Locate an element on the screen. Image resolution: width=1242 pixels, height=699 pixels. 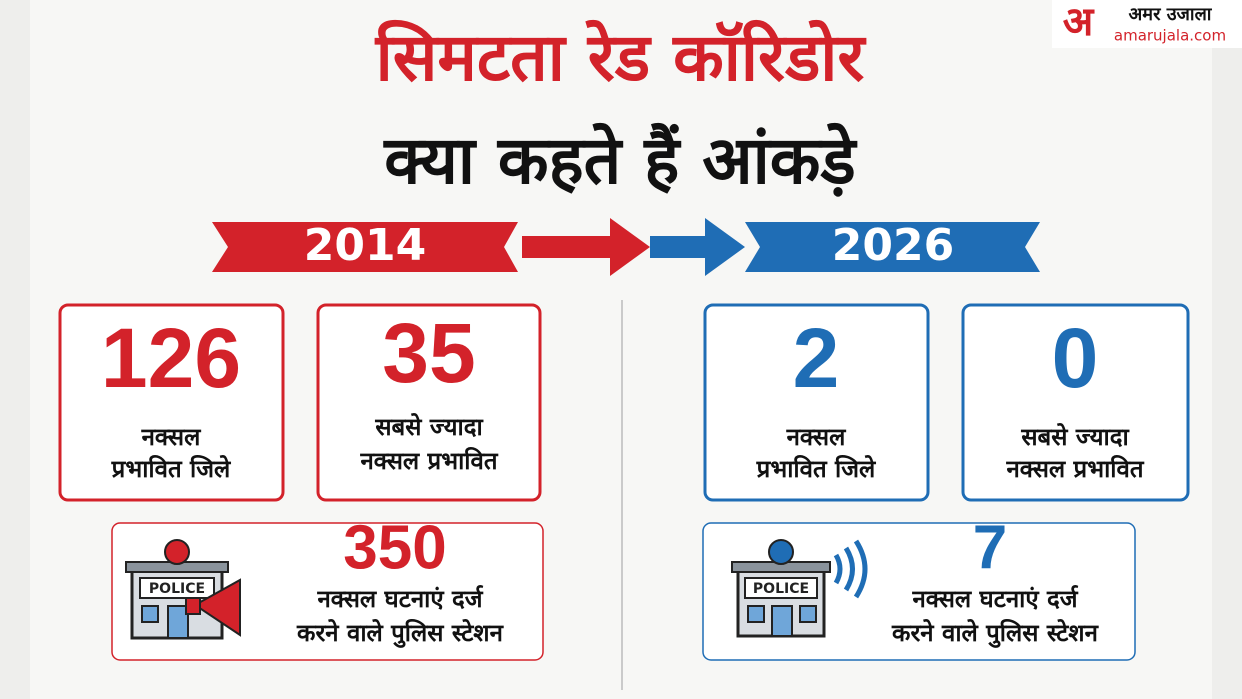
title-line2: क्या कहते हैं आंकड़े is located at coordinates (619, 160).